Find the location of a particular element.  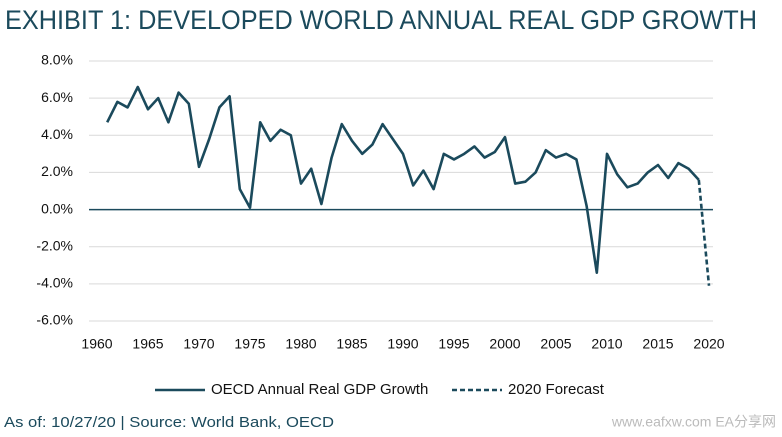

x-tick-label: 1965 is located at coordinates (147, 344).